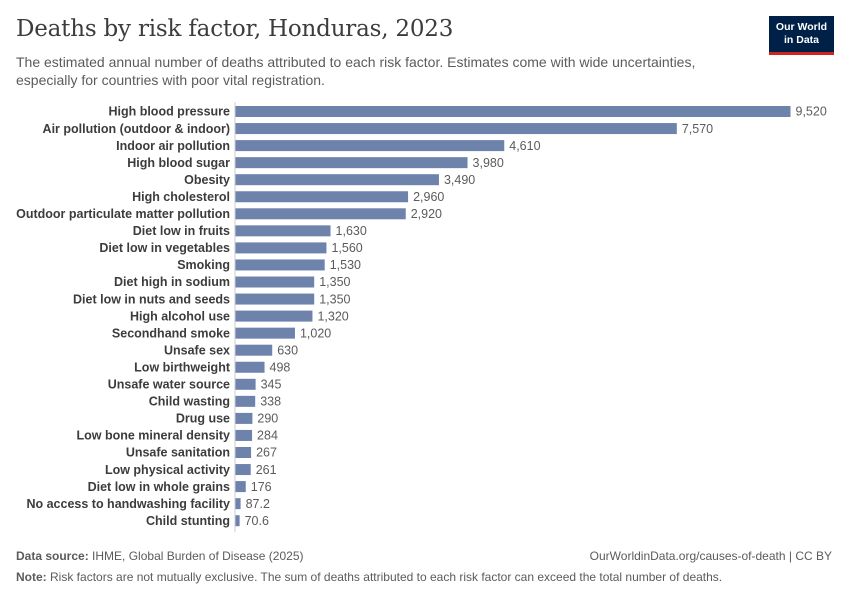 The width and height of the screenshot is (850, 600). Describe the element at coordinates (207, 180) in the screenshot. I see `category-label: Obesity` at that location.